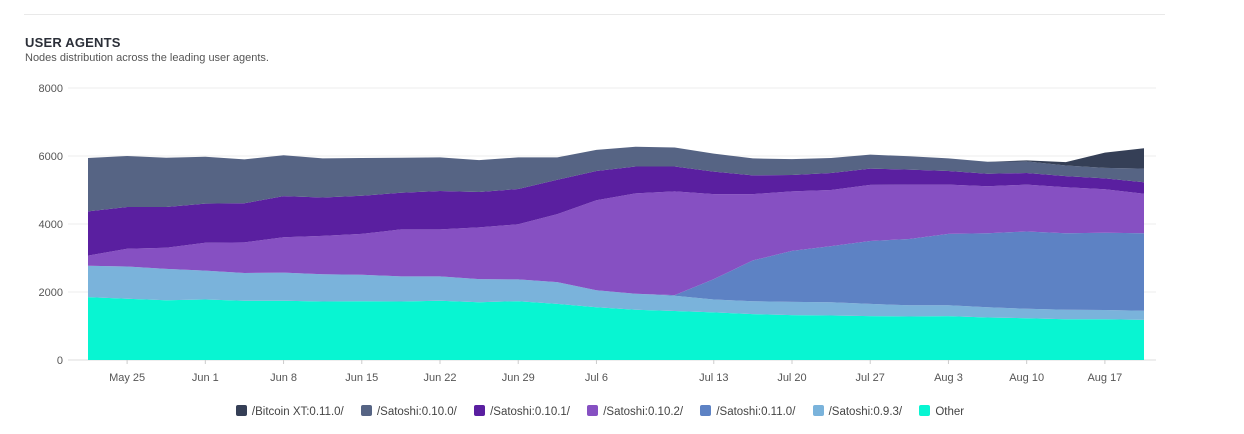 The height and width of the screenshot is (434, 1244). What do you see at coordinates (51, 89) in the screenshot?
I see `y-tick-label: 8000` at bounding box center [51, 89].